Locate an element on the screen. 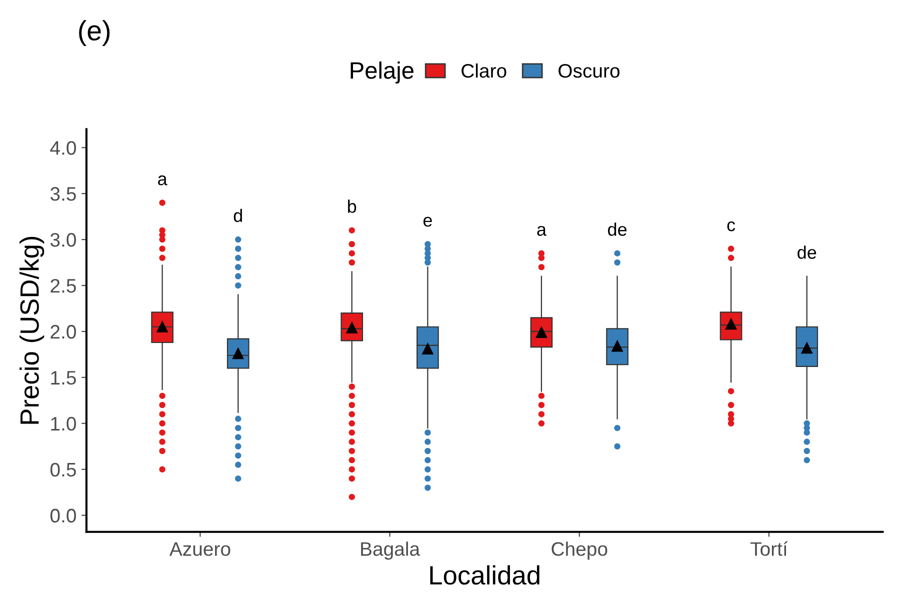  x-tick-label: Azuero is located at coordinates (199, 549).